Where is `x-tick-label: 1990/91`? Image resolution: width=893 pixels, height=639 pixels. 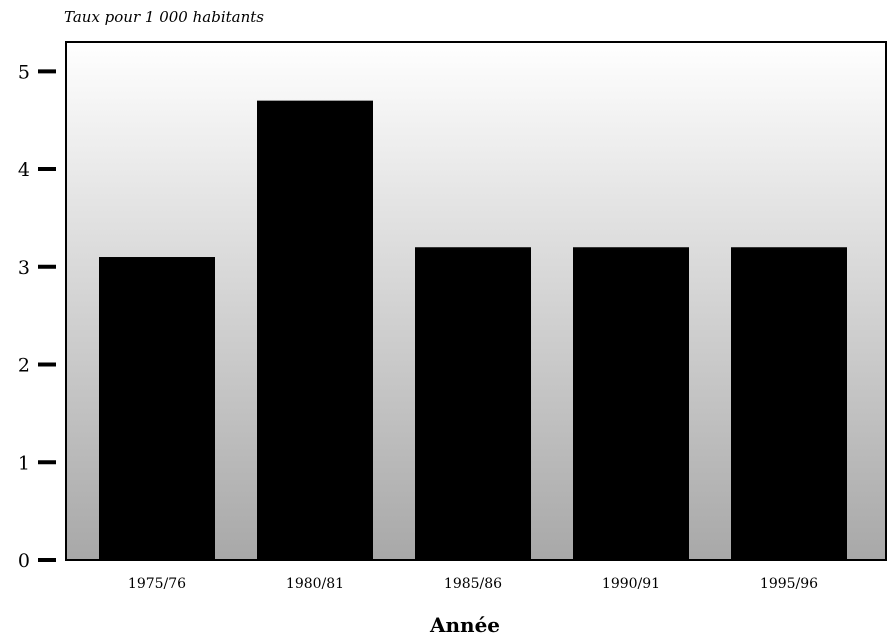 x-tick-label: 1990/91 is located at coordinates (631, 584).